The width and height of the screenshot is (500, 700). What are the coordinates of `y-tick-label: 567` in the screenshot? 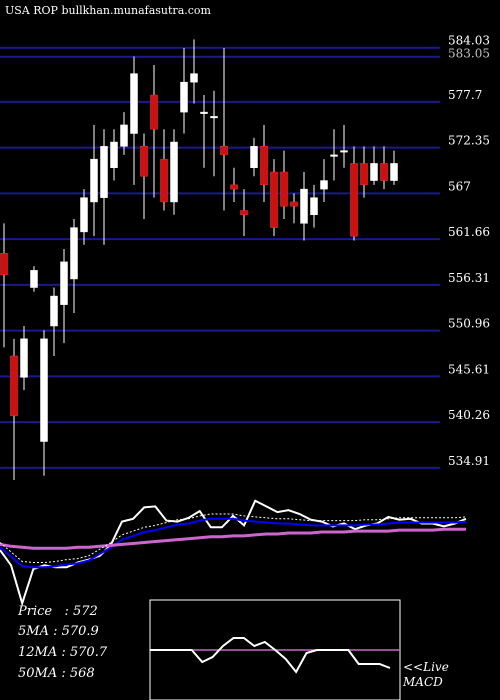 It's located at (459, 186).